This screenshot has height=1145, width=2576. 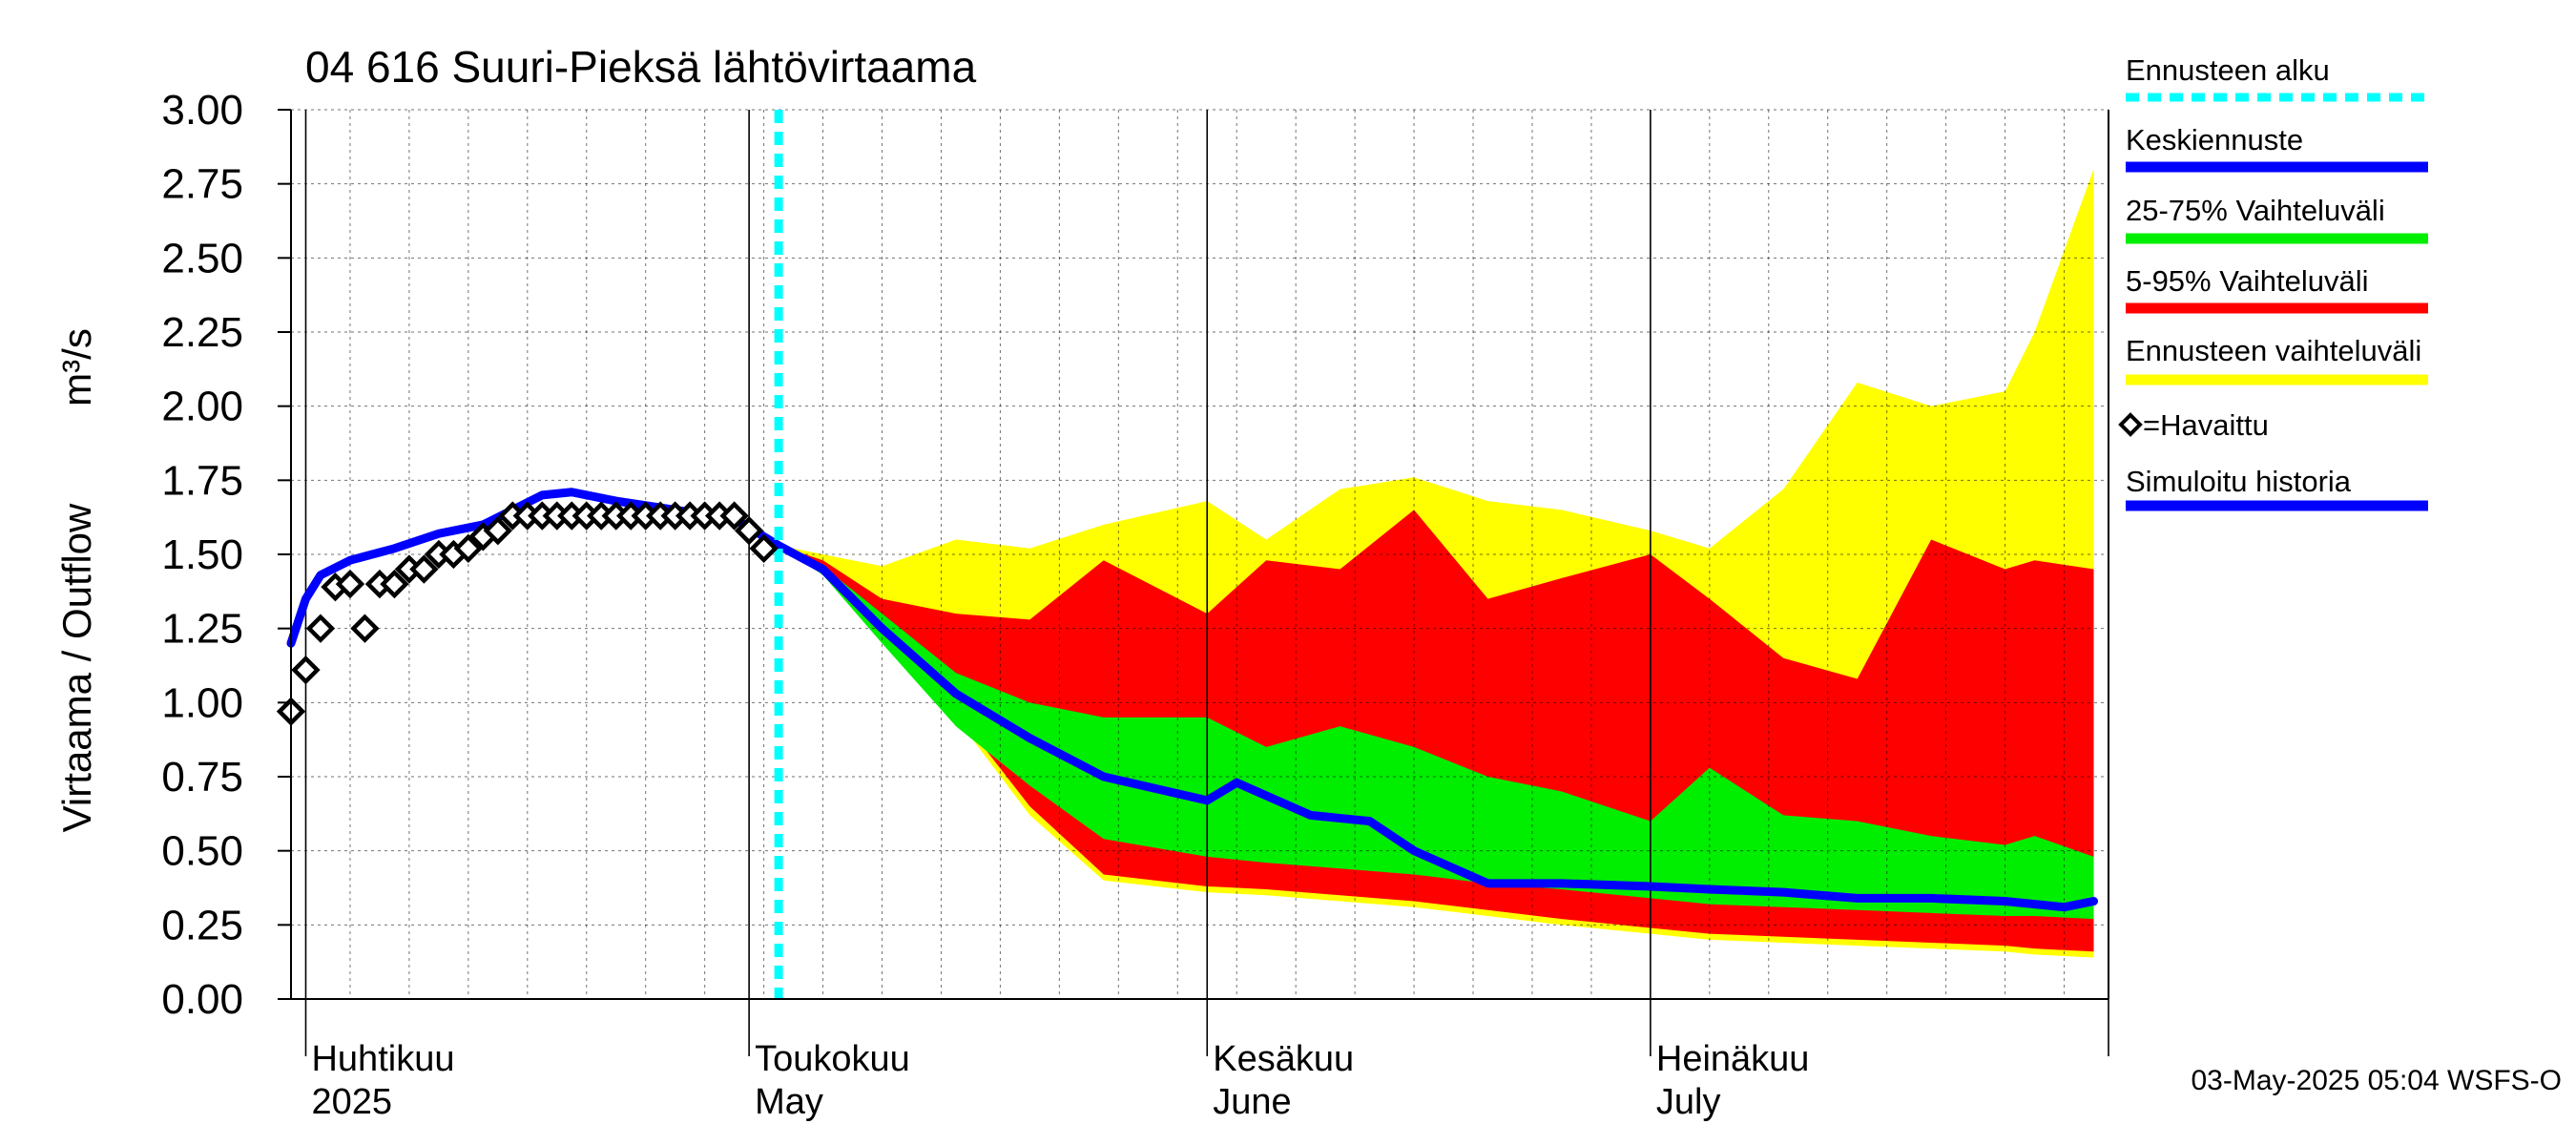 What do you see at coordinates (789, 1102) in the screenshot?
I see `month-sublabel: May` at bounding box center [789, 1102].